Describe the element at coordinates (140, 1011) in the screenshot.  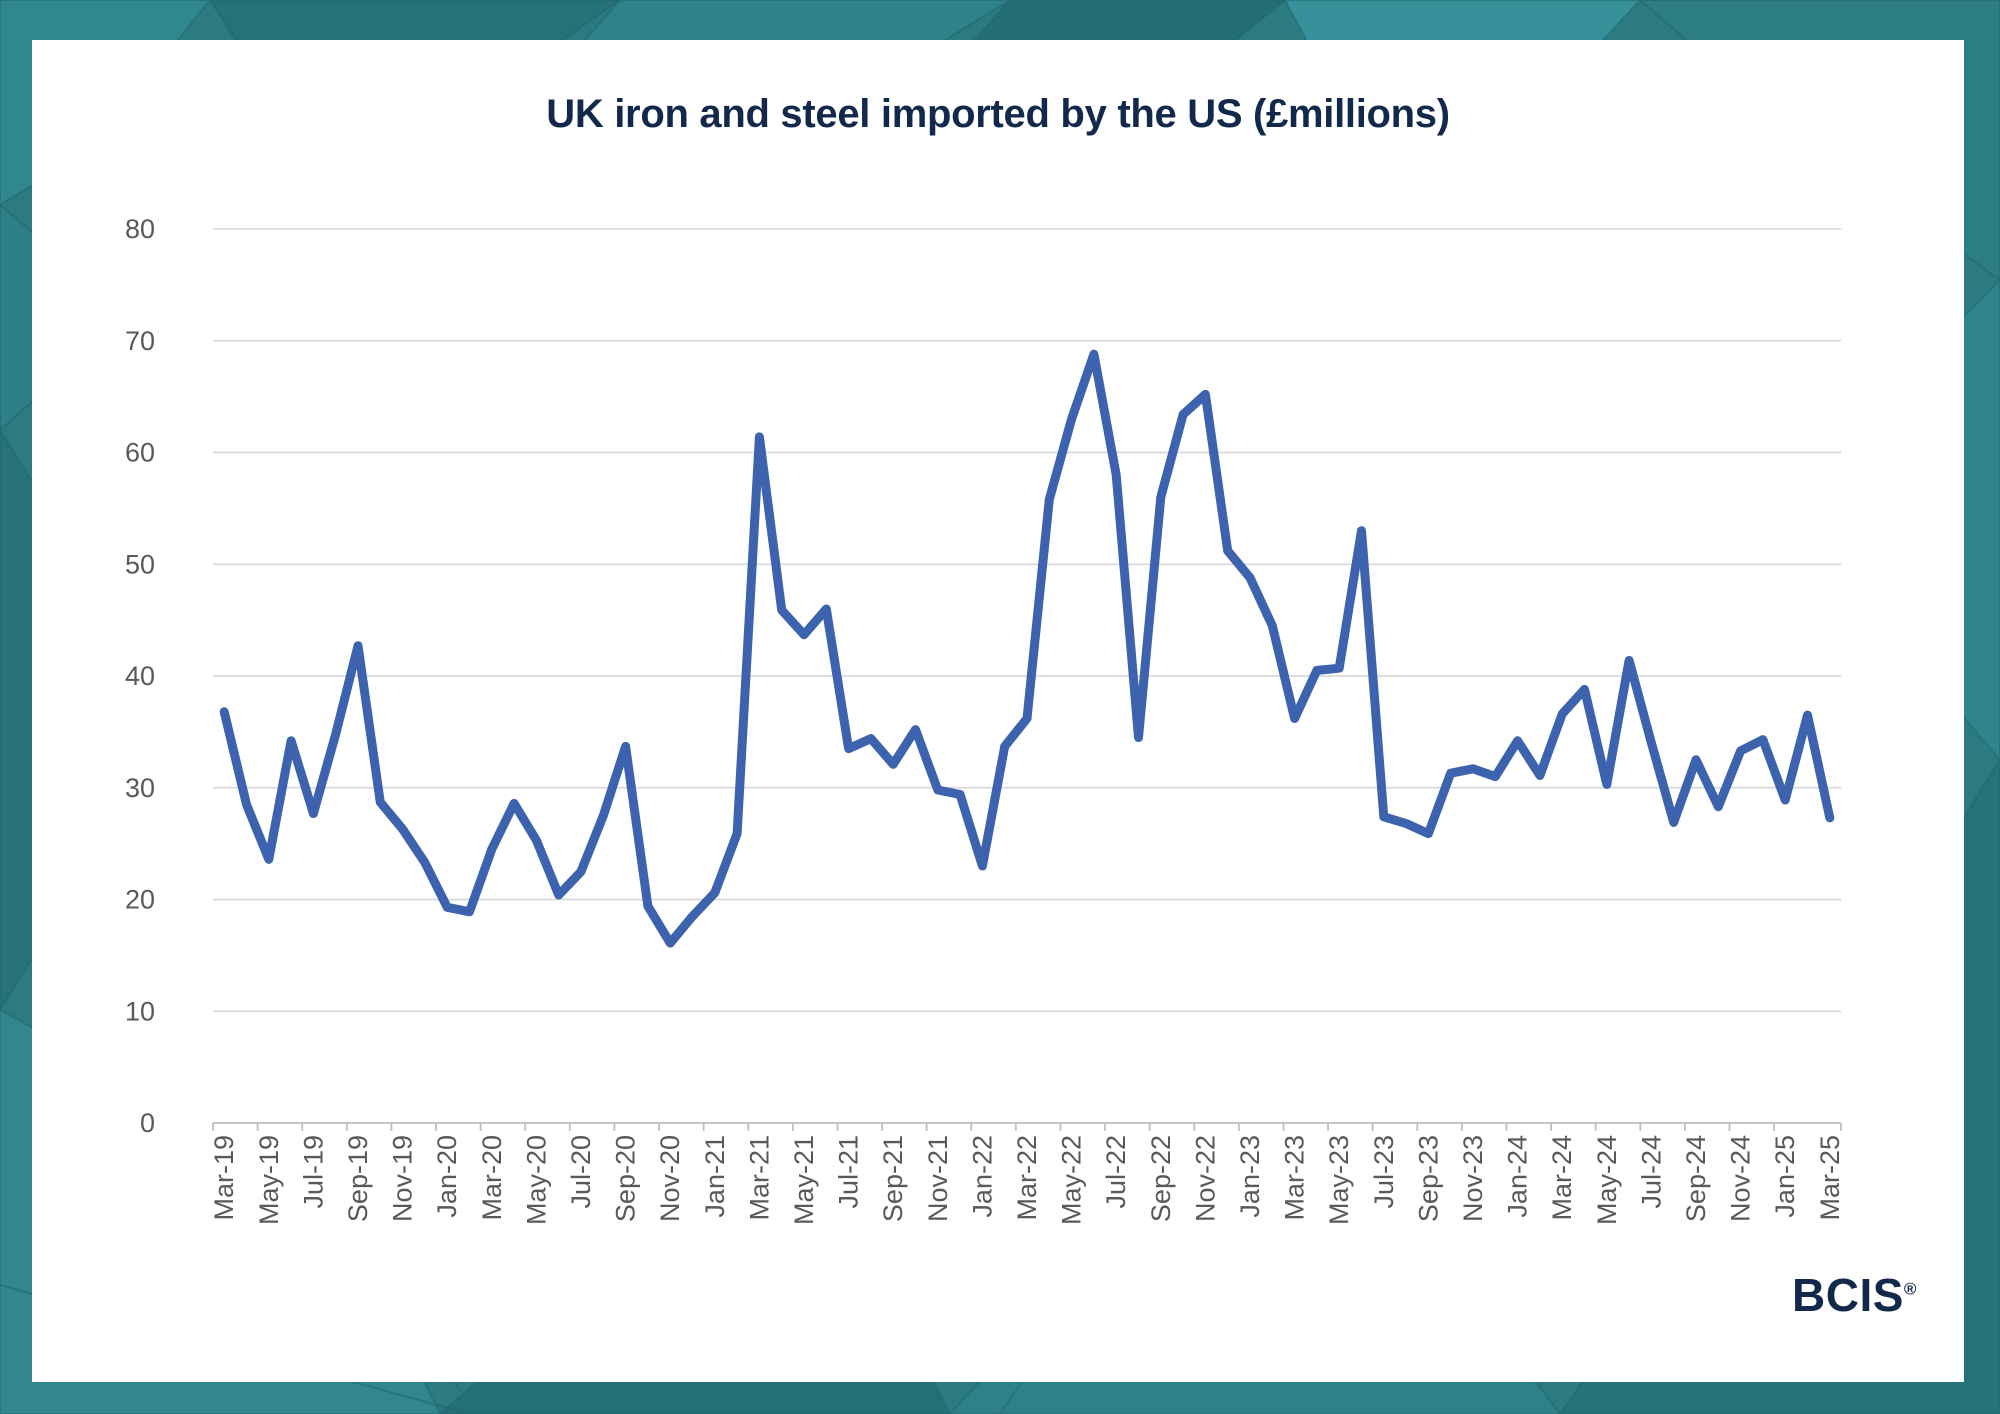
I see `y-tick-label: 10` at that location.